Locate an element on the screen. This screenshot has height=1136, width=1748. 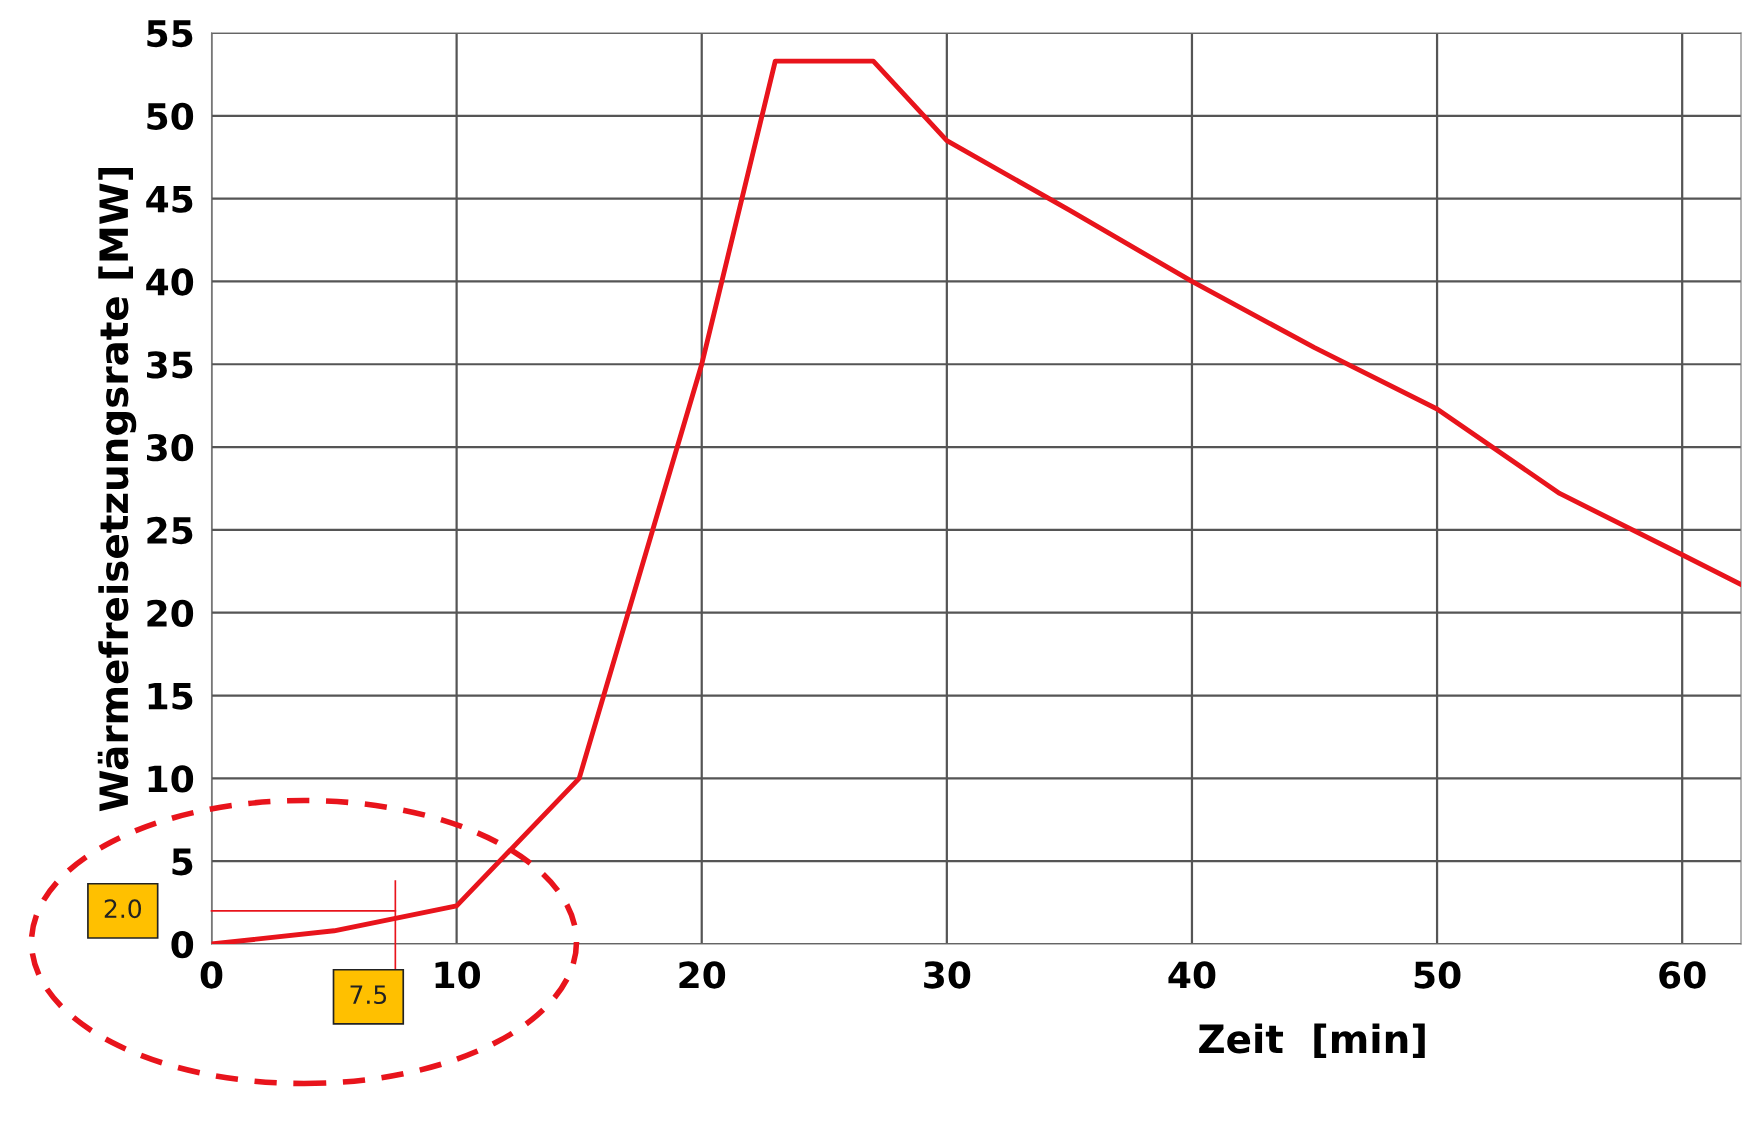
x-tick-label: 10 is located at coordinates (458, 975).